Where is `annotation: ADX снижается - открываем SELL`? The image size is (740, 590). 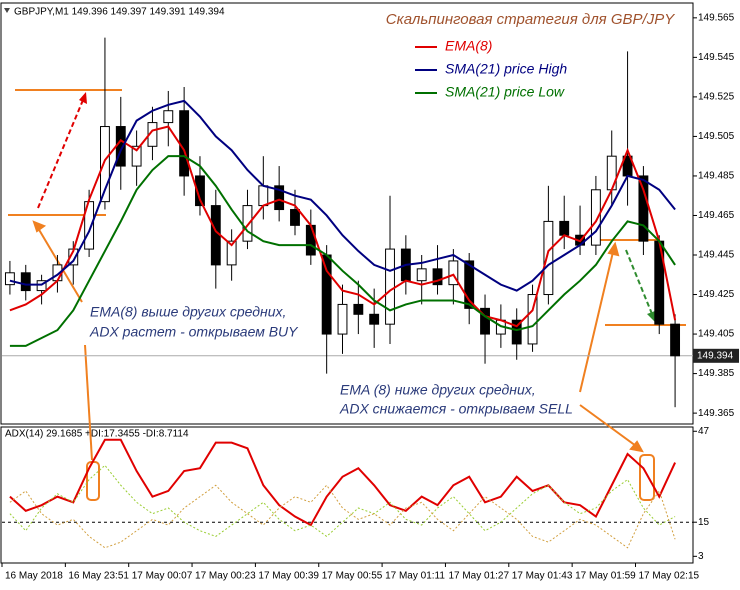 annotation: ADX снижается - открываем SELL is located at coordinates (456, 409).